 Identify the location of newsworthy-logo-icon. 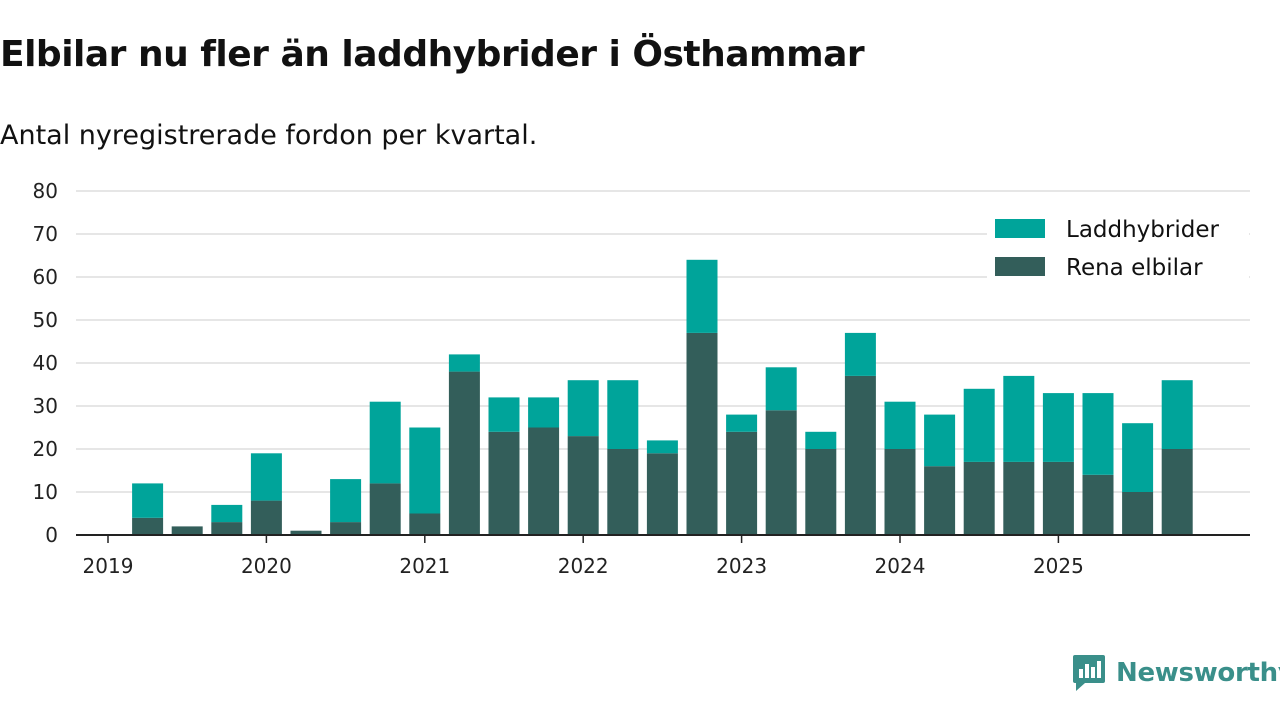
(1089, 673).